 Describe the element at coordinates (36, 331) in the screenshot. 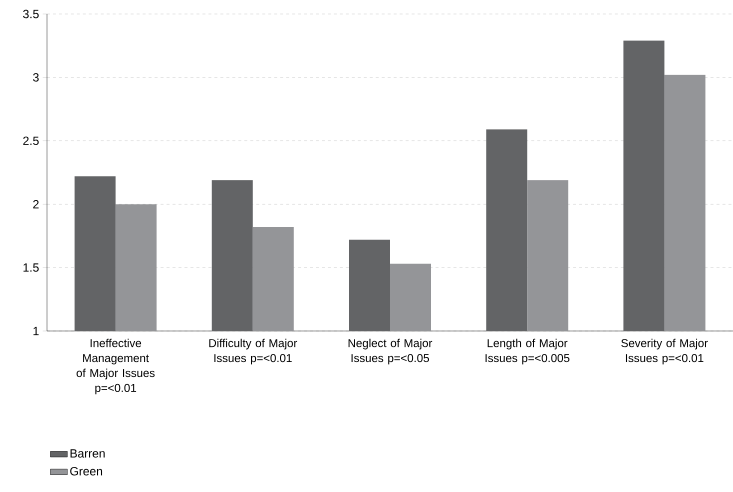

I see `y-tick-label: 1` at that location.